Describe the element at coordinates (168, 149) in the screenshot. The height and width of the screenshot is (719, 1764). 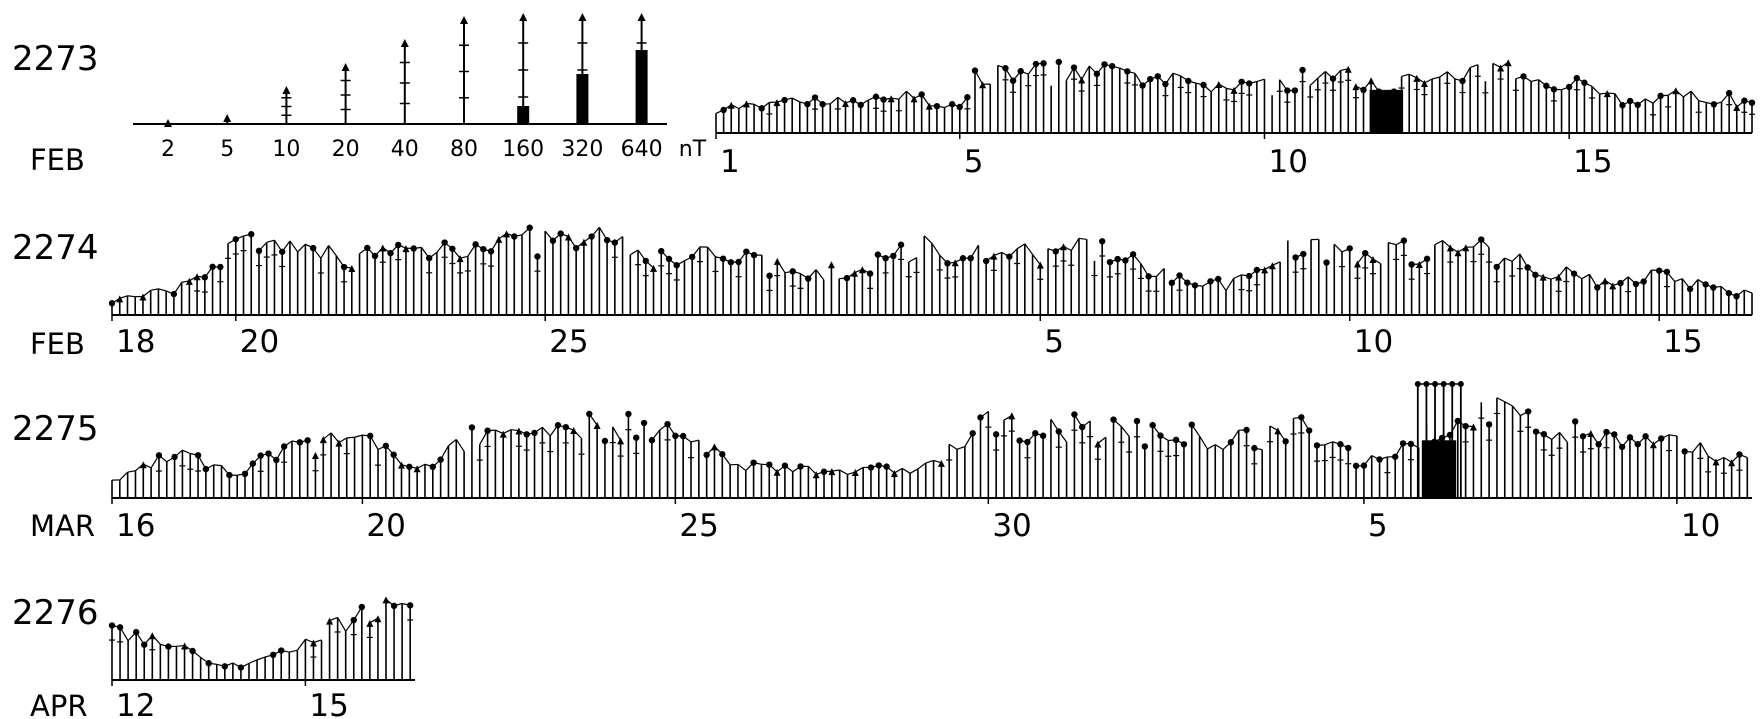
I see `legend-level-label: 2` at that location.